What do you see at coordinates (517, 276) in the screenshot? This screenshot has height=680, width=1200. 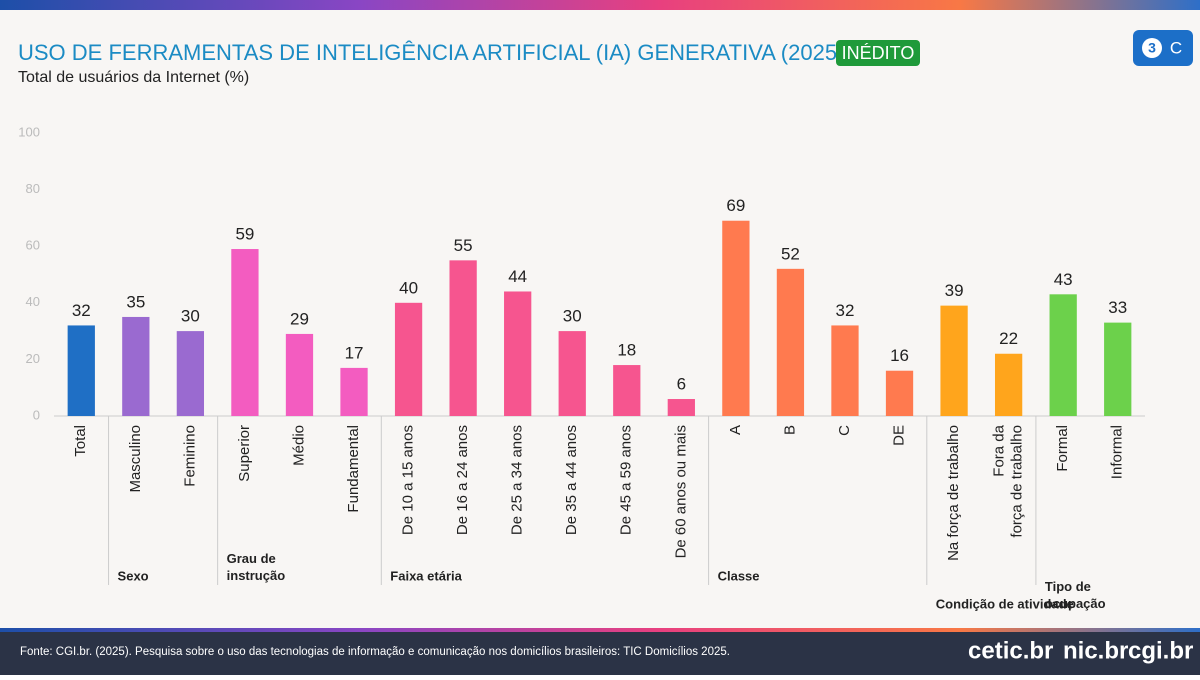 I see `value-label: 44` at bounding box center [517, 276].